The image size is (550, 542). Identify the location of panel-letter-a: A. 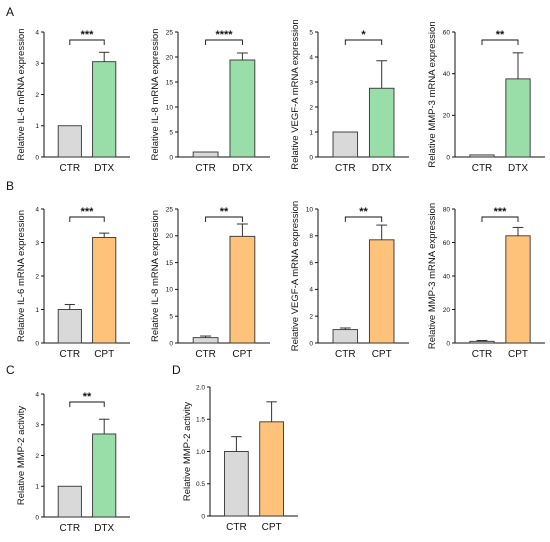
(10, 12).